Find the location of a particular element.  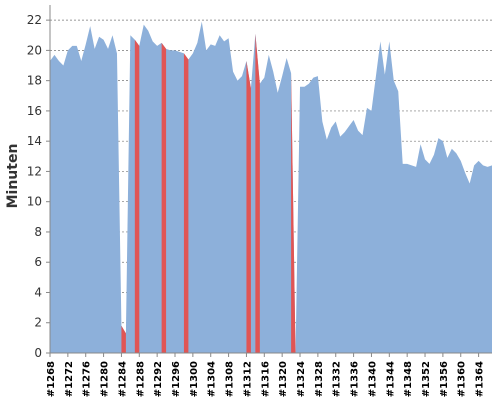

x-tick-label: #1348 is located at coordinates (408, 379).